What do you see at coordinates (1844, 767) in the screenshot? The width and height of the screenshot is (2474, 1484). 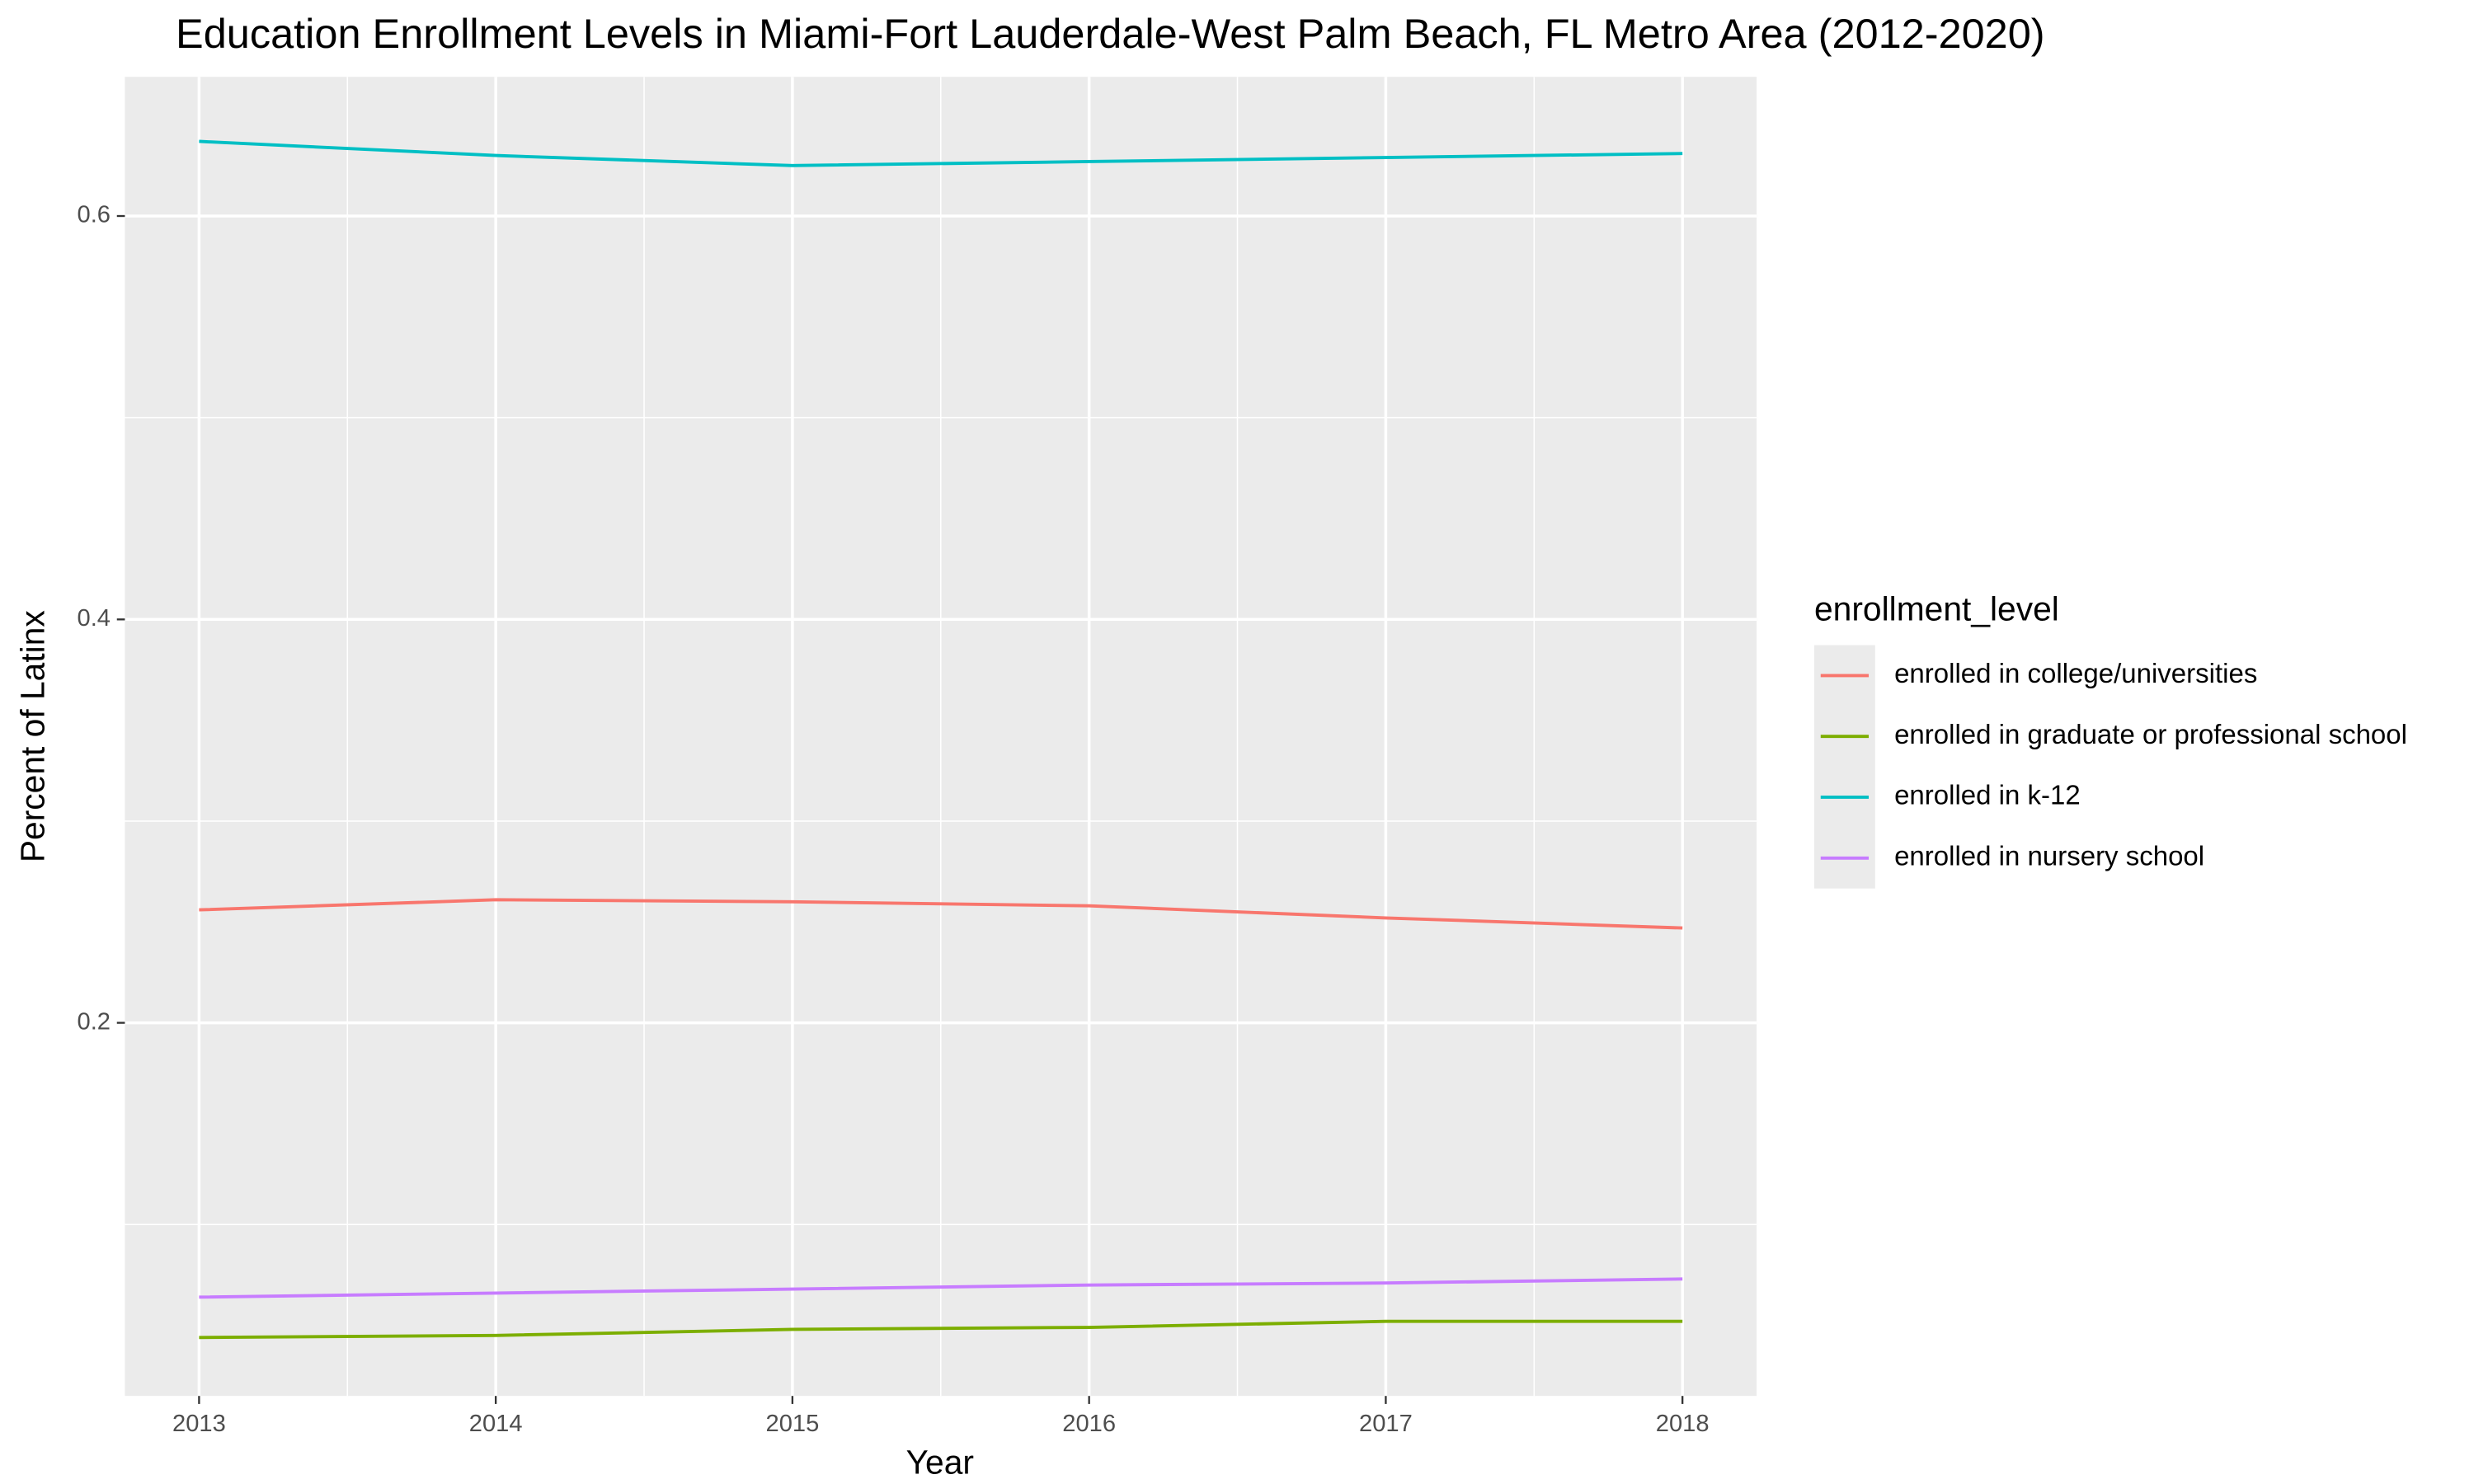 I see `legend-key-background` at bounding box center [1844, 767].